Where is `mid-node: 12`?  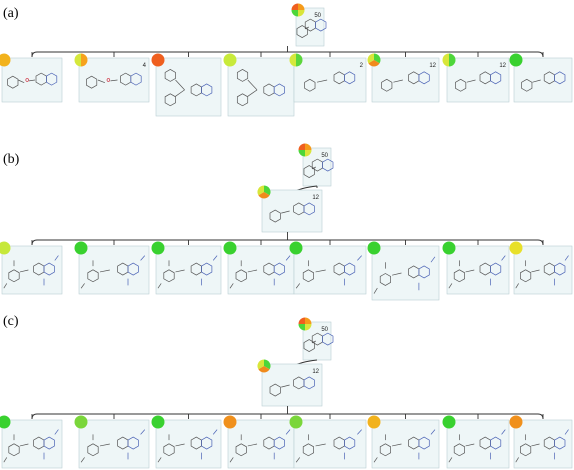 mid-node: 12 is located at coordinates (290, 383).